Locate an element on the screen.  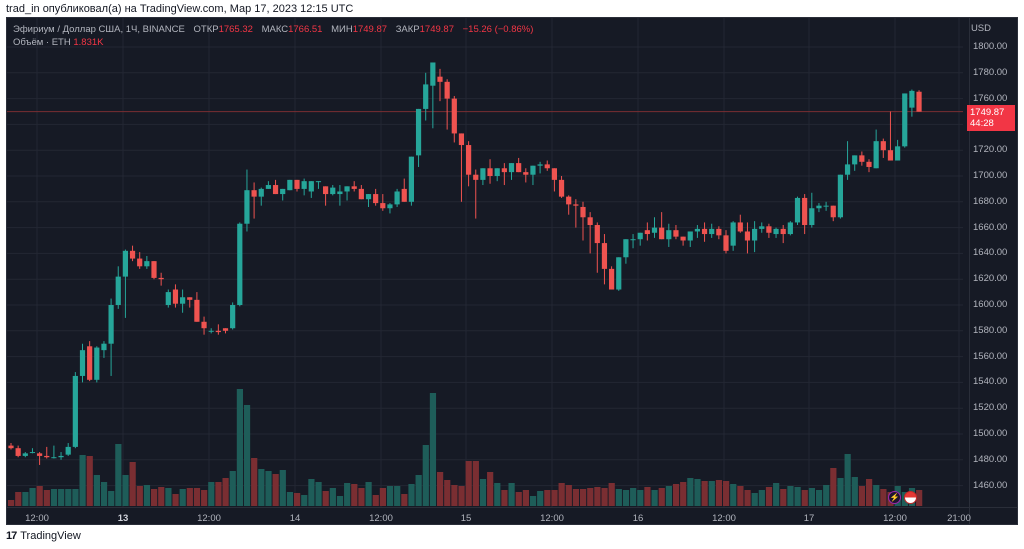
last-price-value: 1749.87 is located at coordinates (987, 112).